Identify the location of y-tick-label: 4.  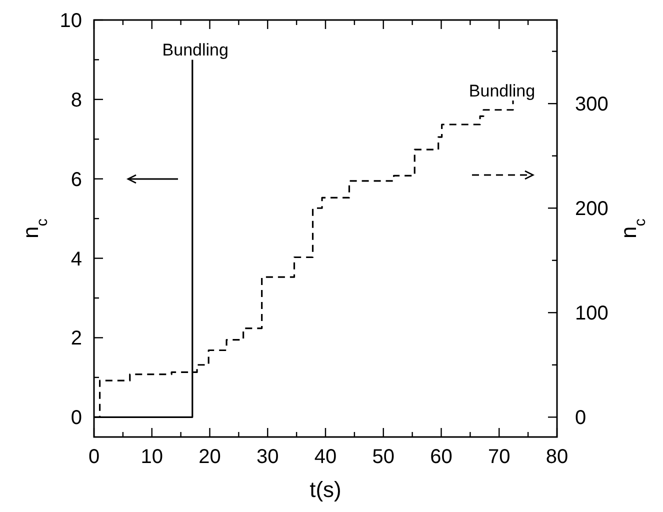
(76, 259).